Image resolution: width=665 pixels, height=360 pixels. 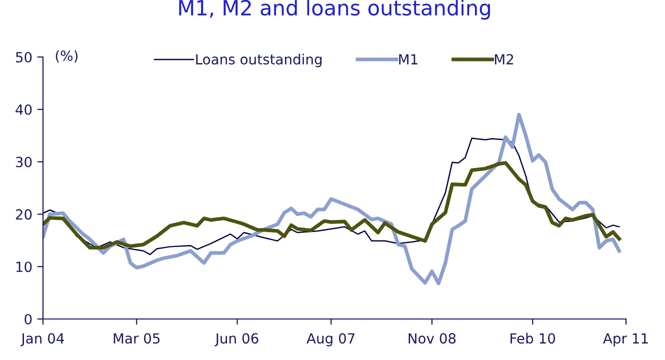 What do you see at coordinates (259, 61) in the screenshot?
I see `legend-label: Loans outstanding` at bounding box center [259, 61].